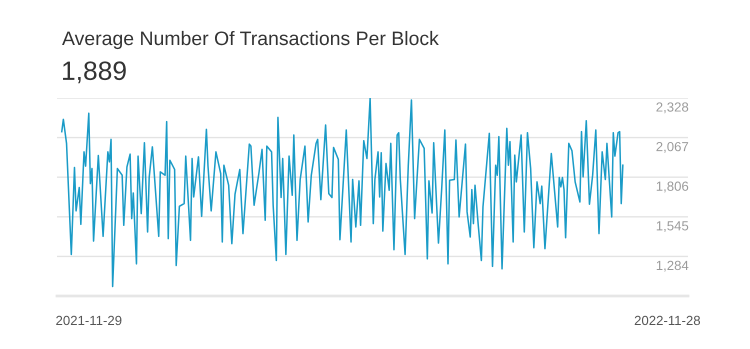  What do you see at coordinates (89, 321) in the screenshot?
I see `x-tick-label: 2021-11-29` at bounding box center [89, 321].